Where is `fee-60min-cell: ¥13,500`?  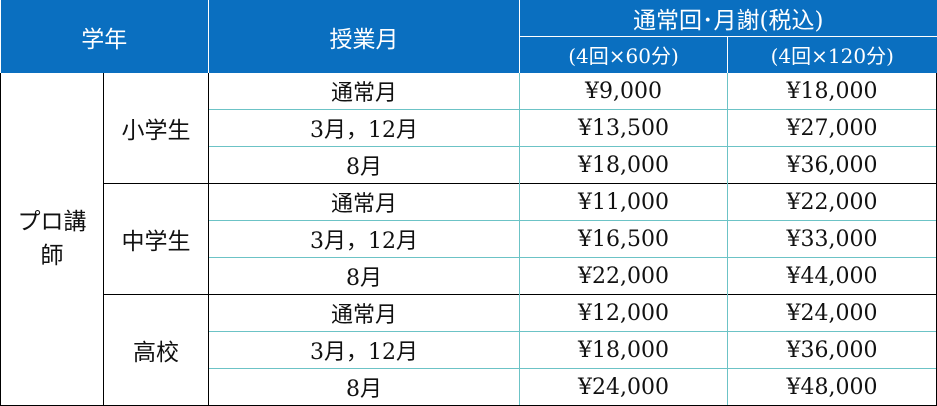
fee-60min-cell: ¥13,500 is located at coordinates (623, 128).